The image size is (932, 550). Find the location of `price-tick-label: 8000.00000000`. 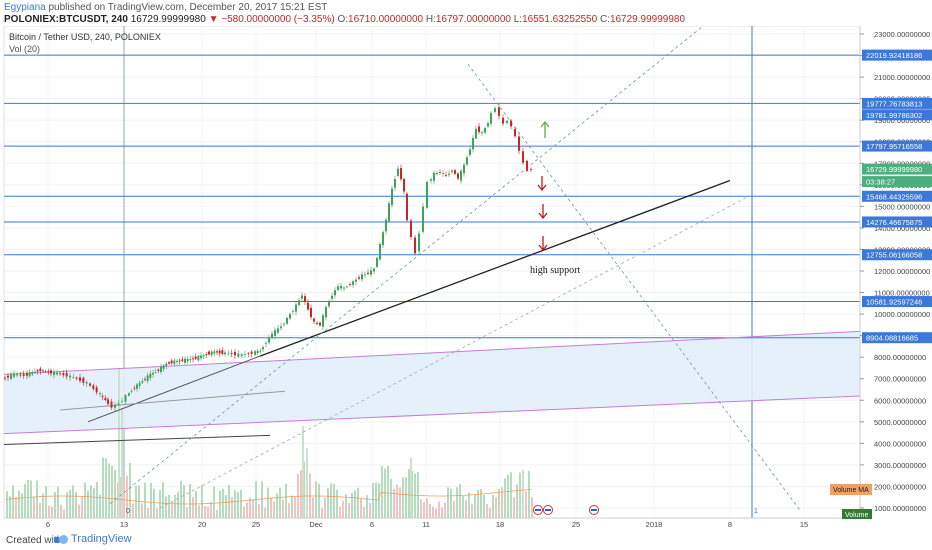

price-tick-label: 8000.00000000 is located at coordinates (900, 357).